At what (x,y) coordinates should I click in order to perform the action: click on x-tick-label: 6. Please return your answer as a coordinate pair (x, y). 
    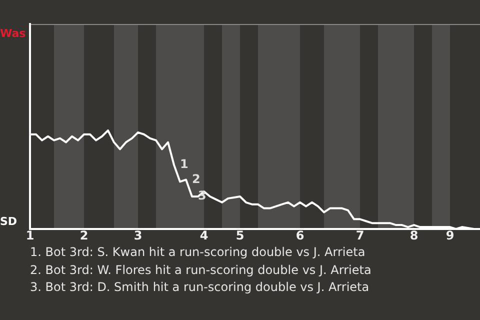
    Looking at the image, I should click on (300, 235).